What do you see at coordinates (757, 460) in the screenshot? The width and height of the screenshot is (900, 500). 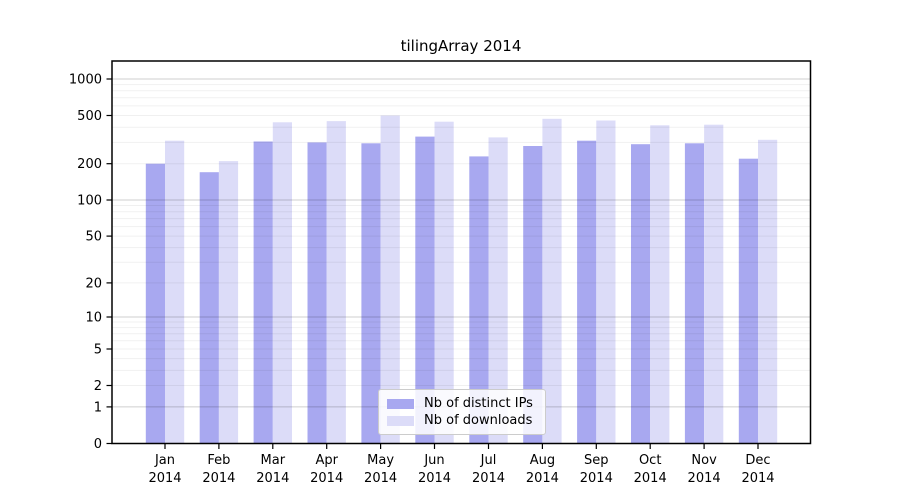 I see `x-axis-tick-label-month: Dec` at bounding box center [757, 460].